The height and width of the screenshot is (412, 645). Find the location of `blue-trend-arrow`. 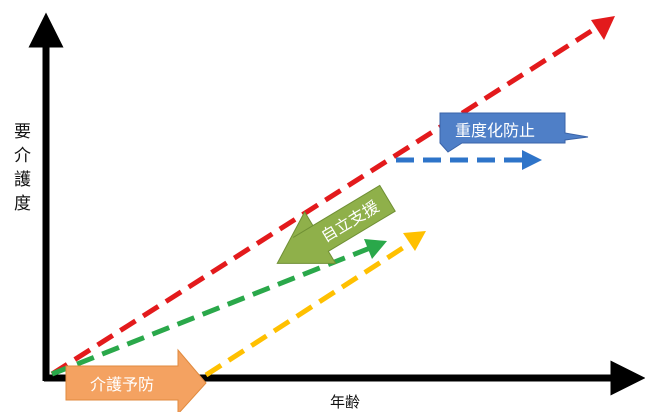

blue-trend-arrow is located at coordinates (469, 160).